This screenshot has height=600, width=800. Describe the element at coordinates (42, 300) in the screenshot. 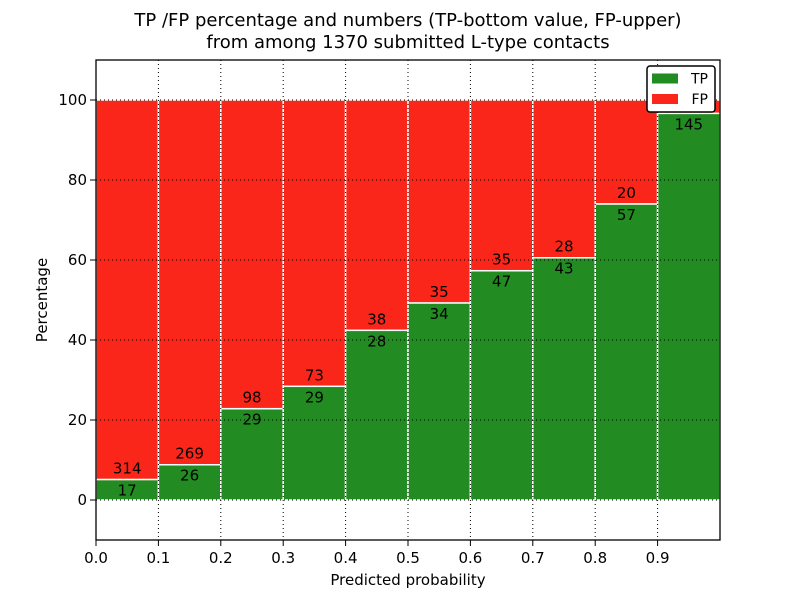

I see `y-axis-label: Percentage` at that location.